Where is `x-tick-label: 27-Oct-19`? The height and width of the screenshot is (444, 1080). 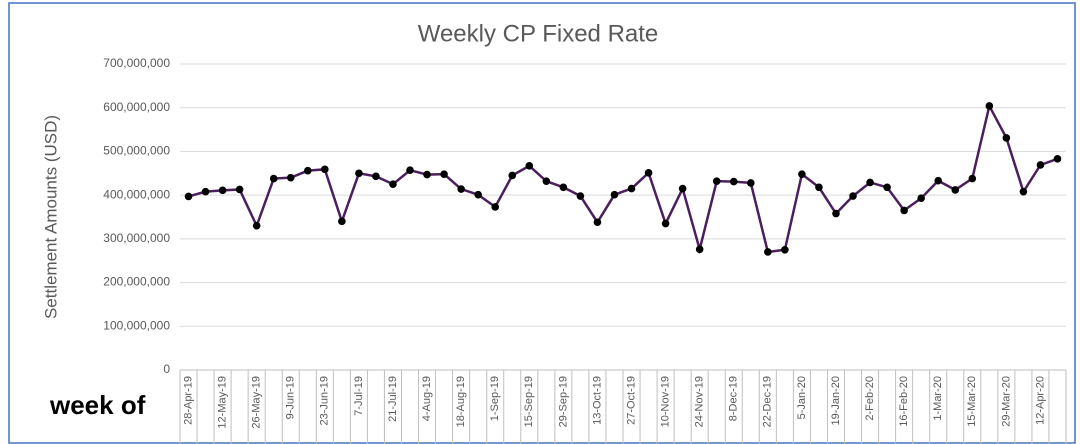
x-tick-label: 27-Oct-19 is located at coordinates (631, 400).